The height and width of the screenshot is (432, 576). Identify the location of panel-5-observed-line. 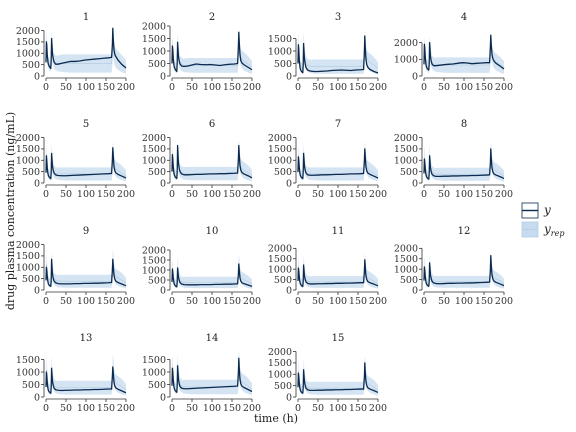
(86, 163).